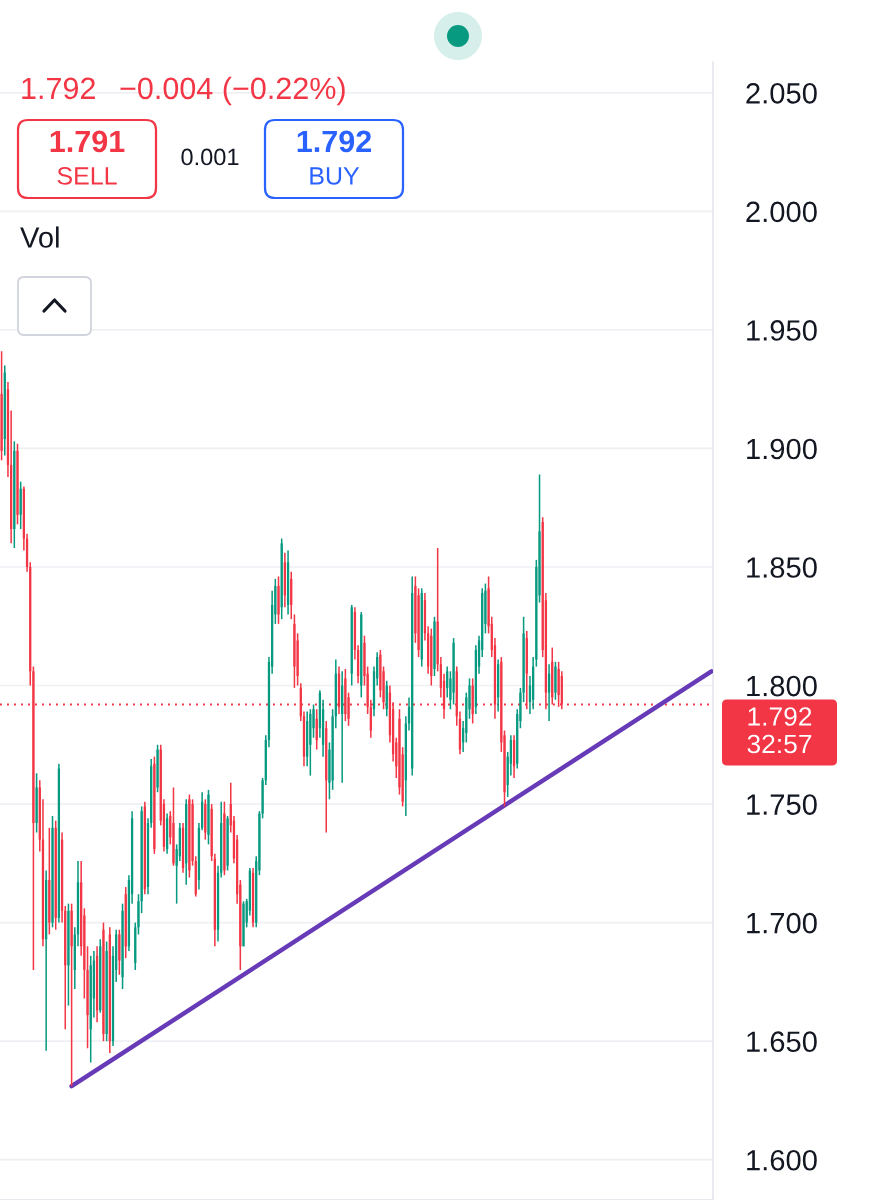  Describe the element at coordinates (335, 176) in the screenshot. I see `annotation: BUY` at that location.